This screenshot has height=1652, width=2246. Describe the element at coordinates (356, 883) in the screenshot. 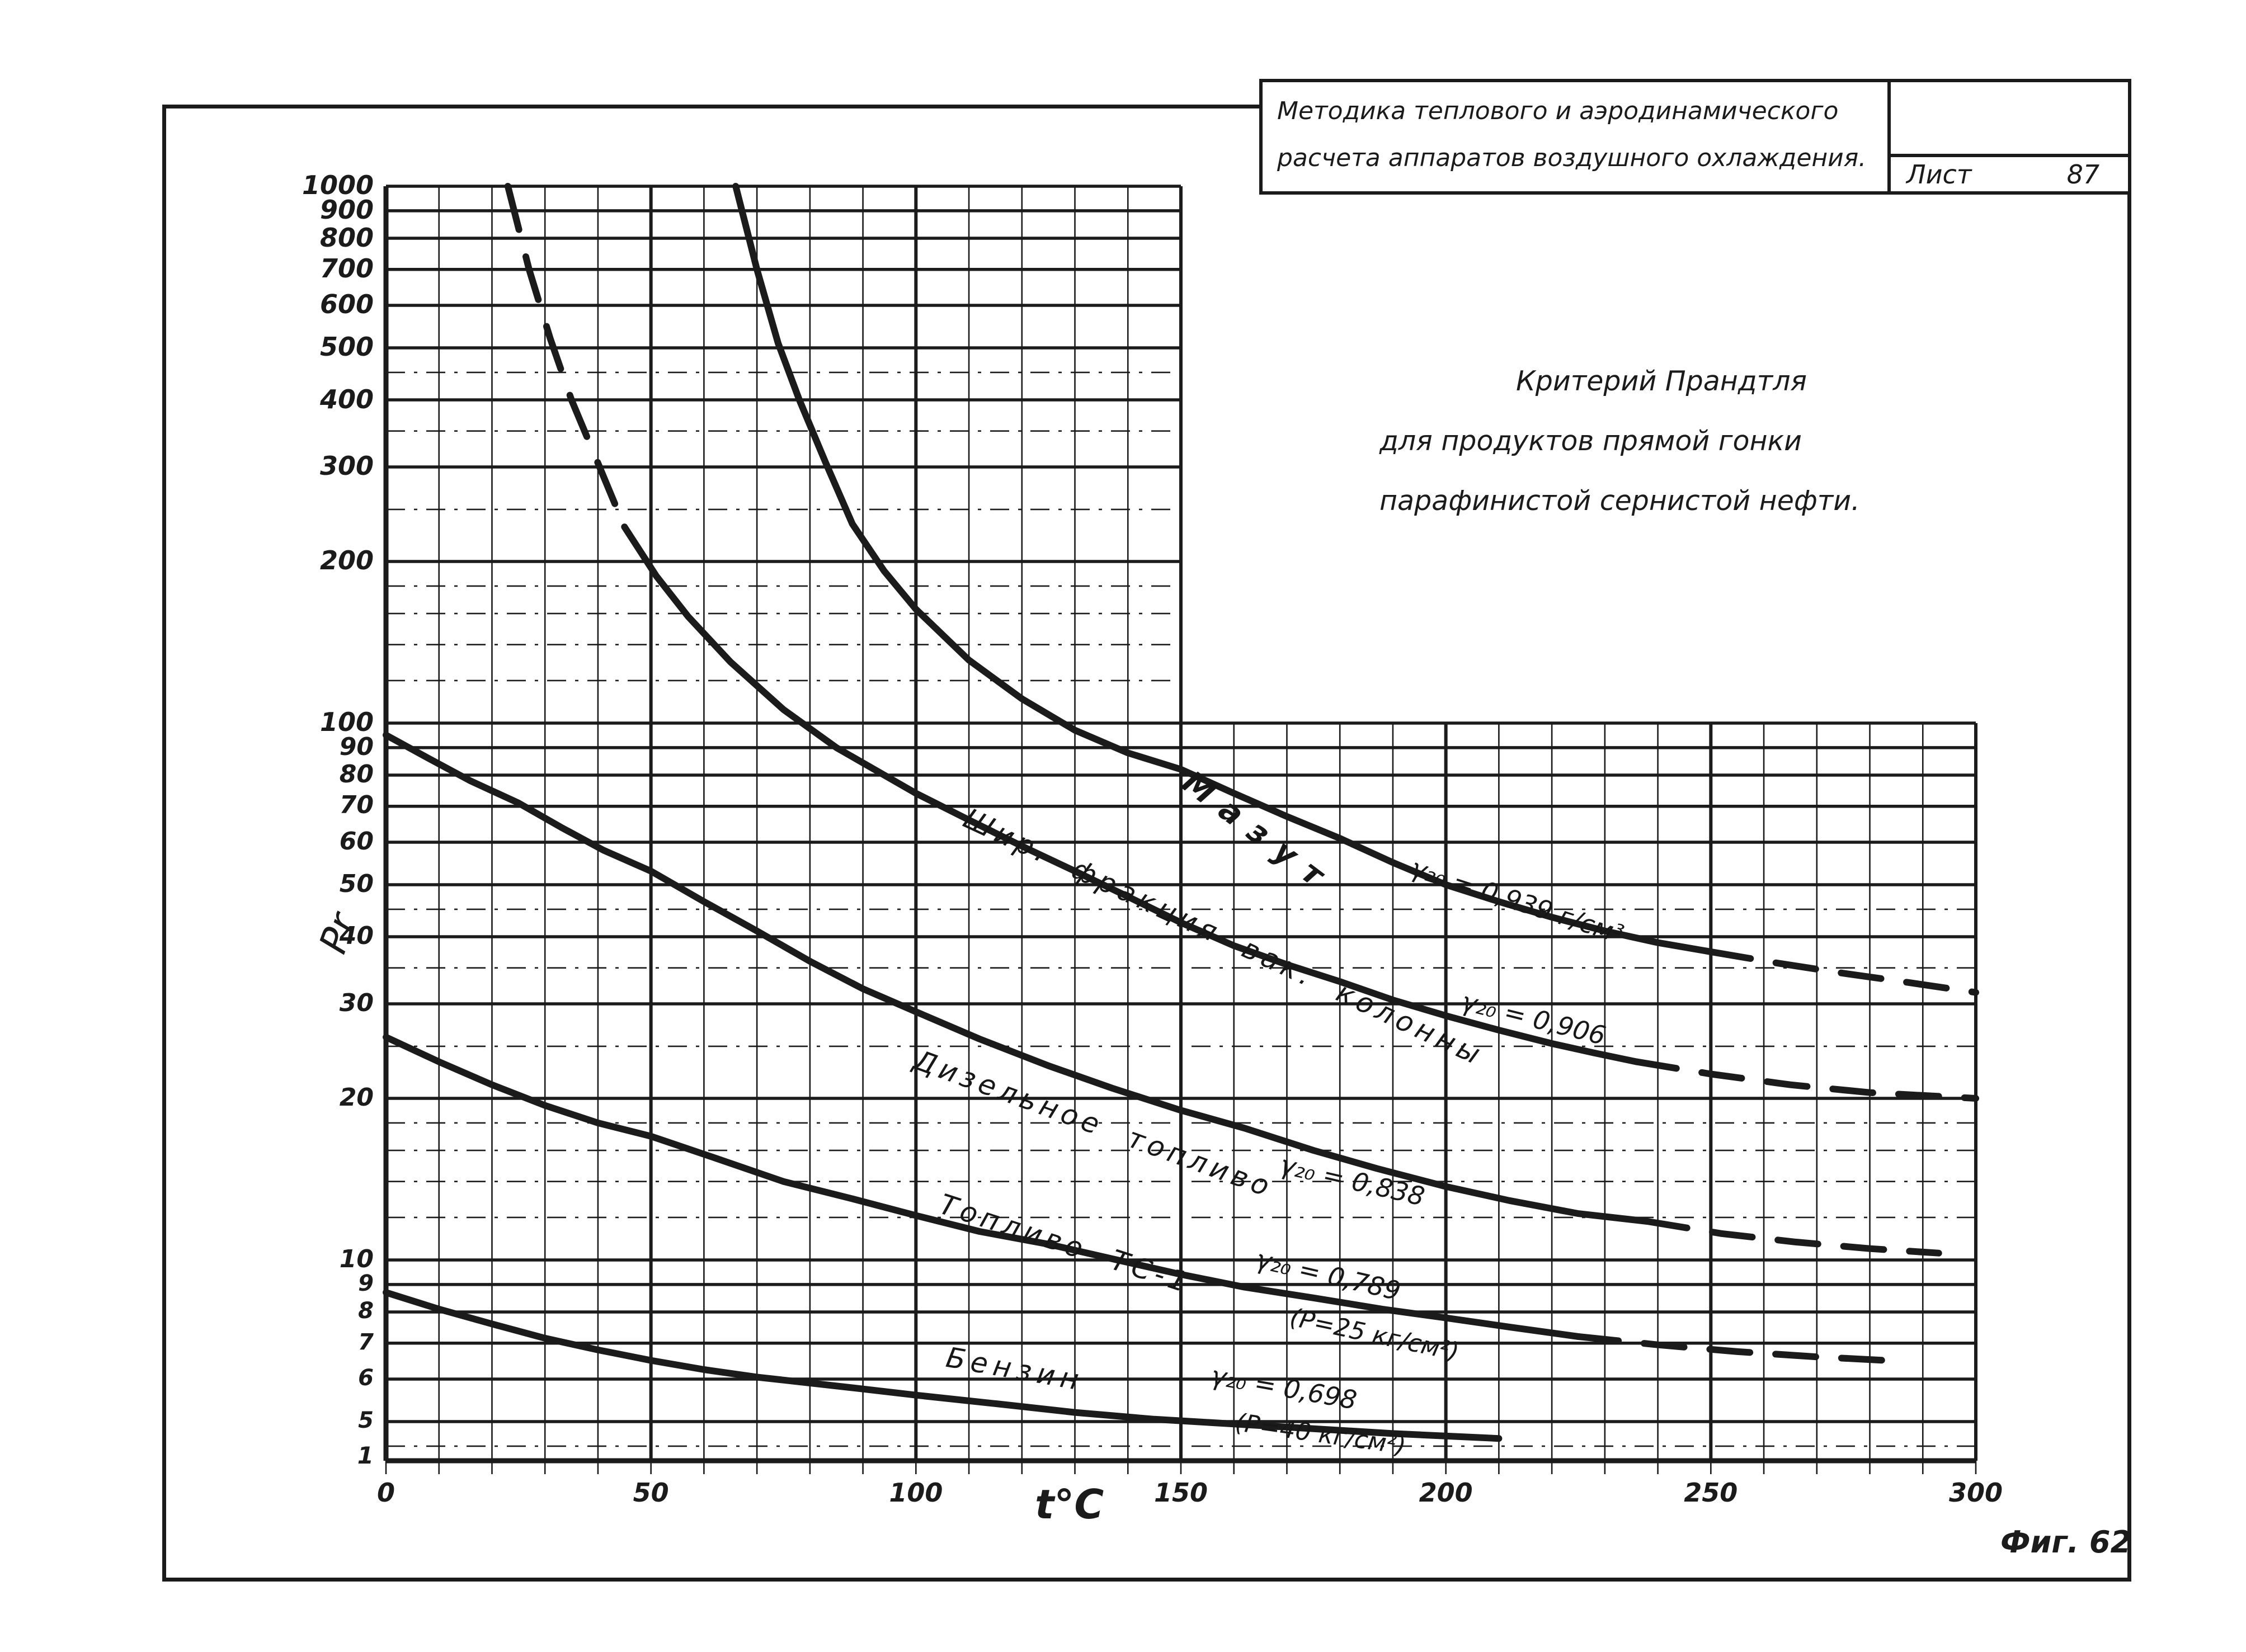

I see `y-tick-label-50: 50` at that location.